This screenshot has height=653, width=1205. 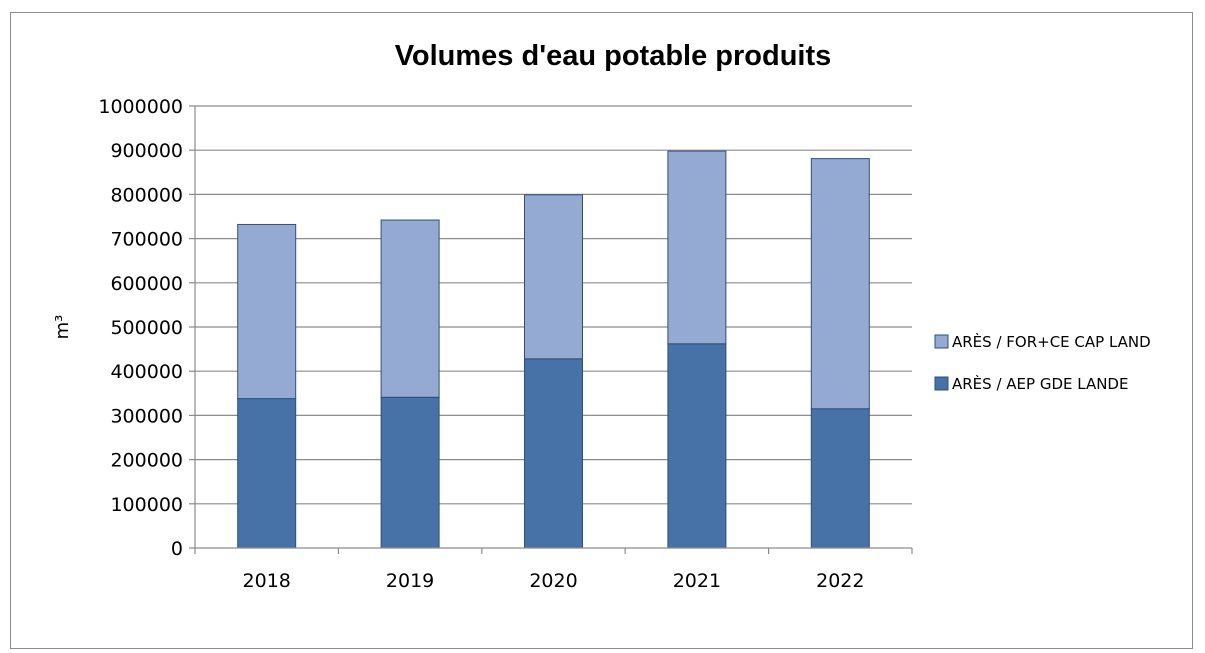 What do you see at coordinates (146, 195) in the screenshot?
I see `y-tick-label: 800000` at bounding box center [146, 195].